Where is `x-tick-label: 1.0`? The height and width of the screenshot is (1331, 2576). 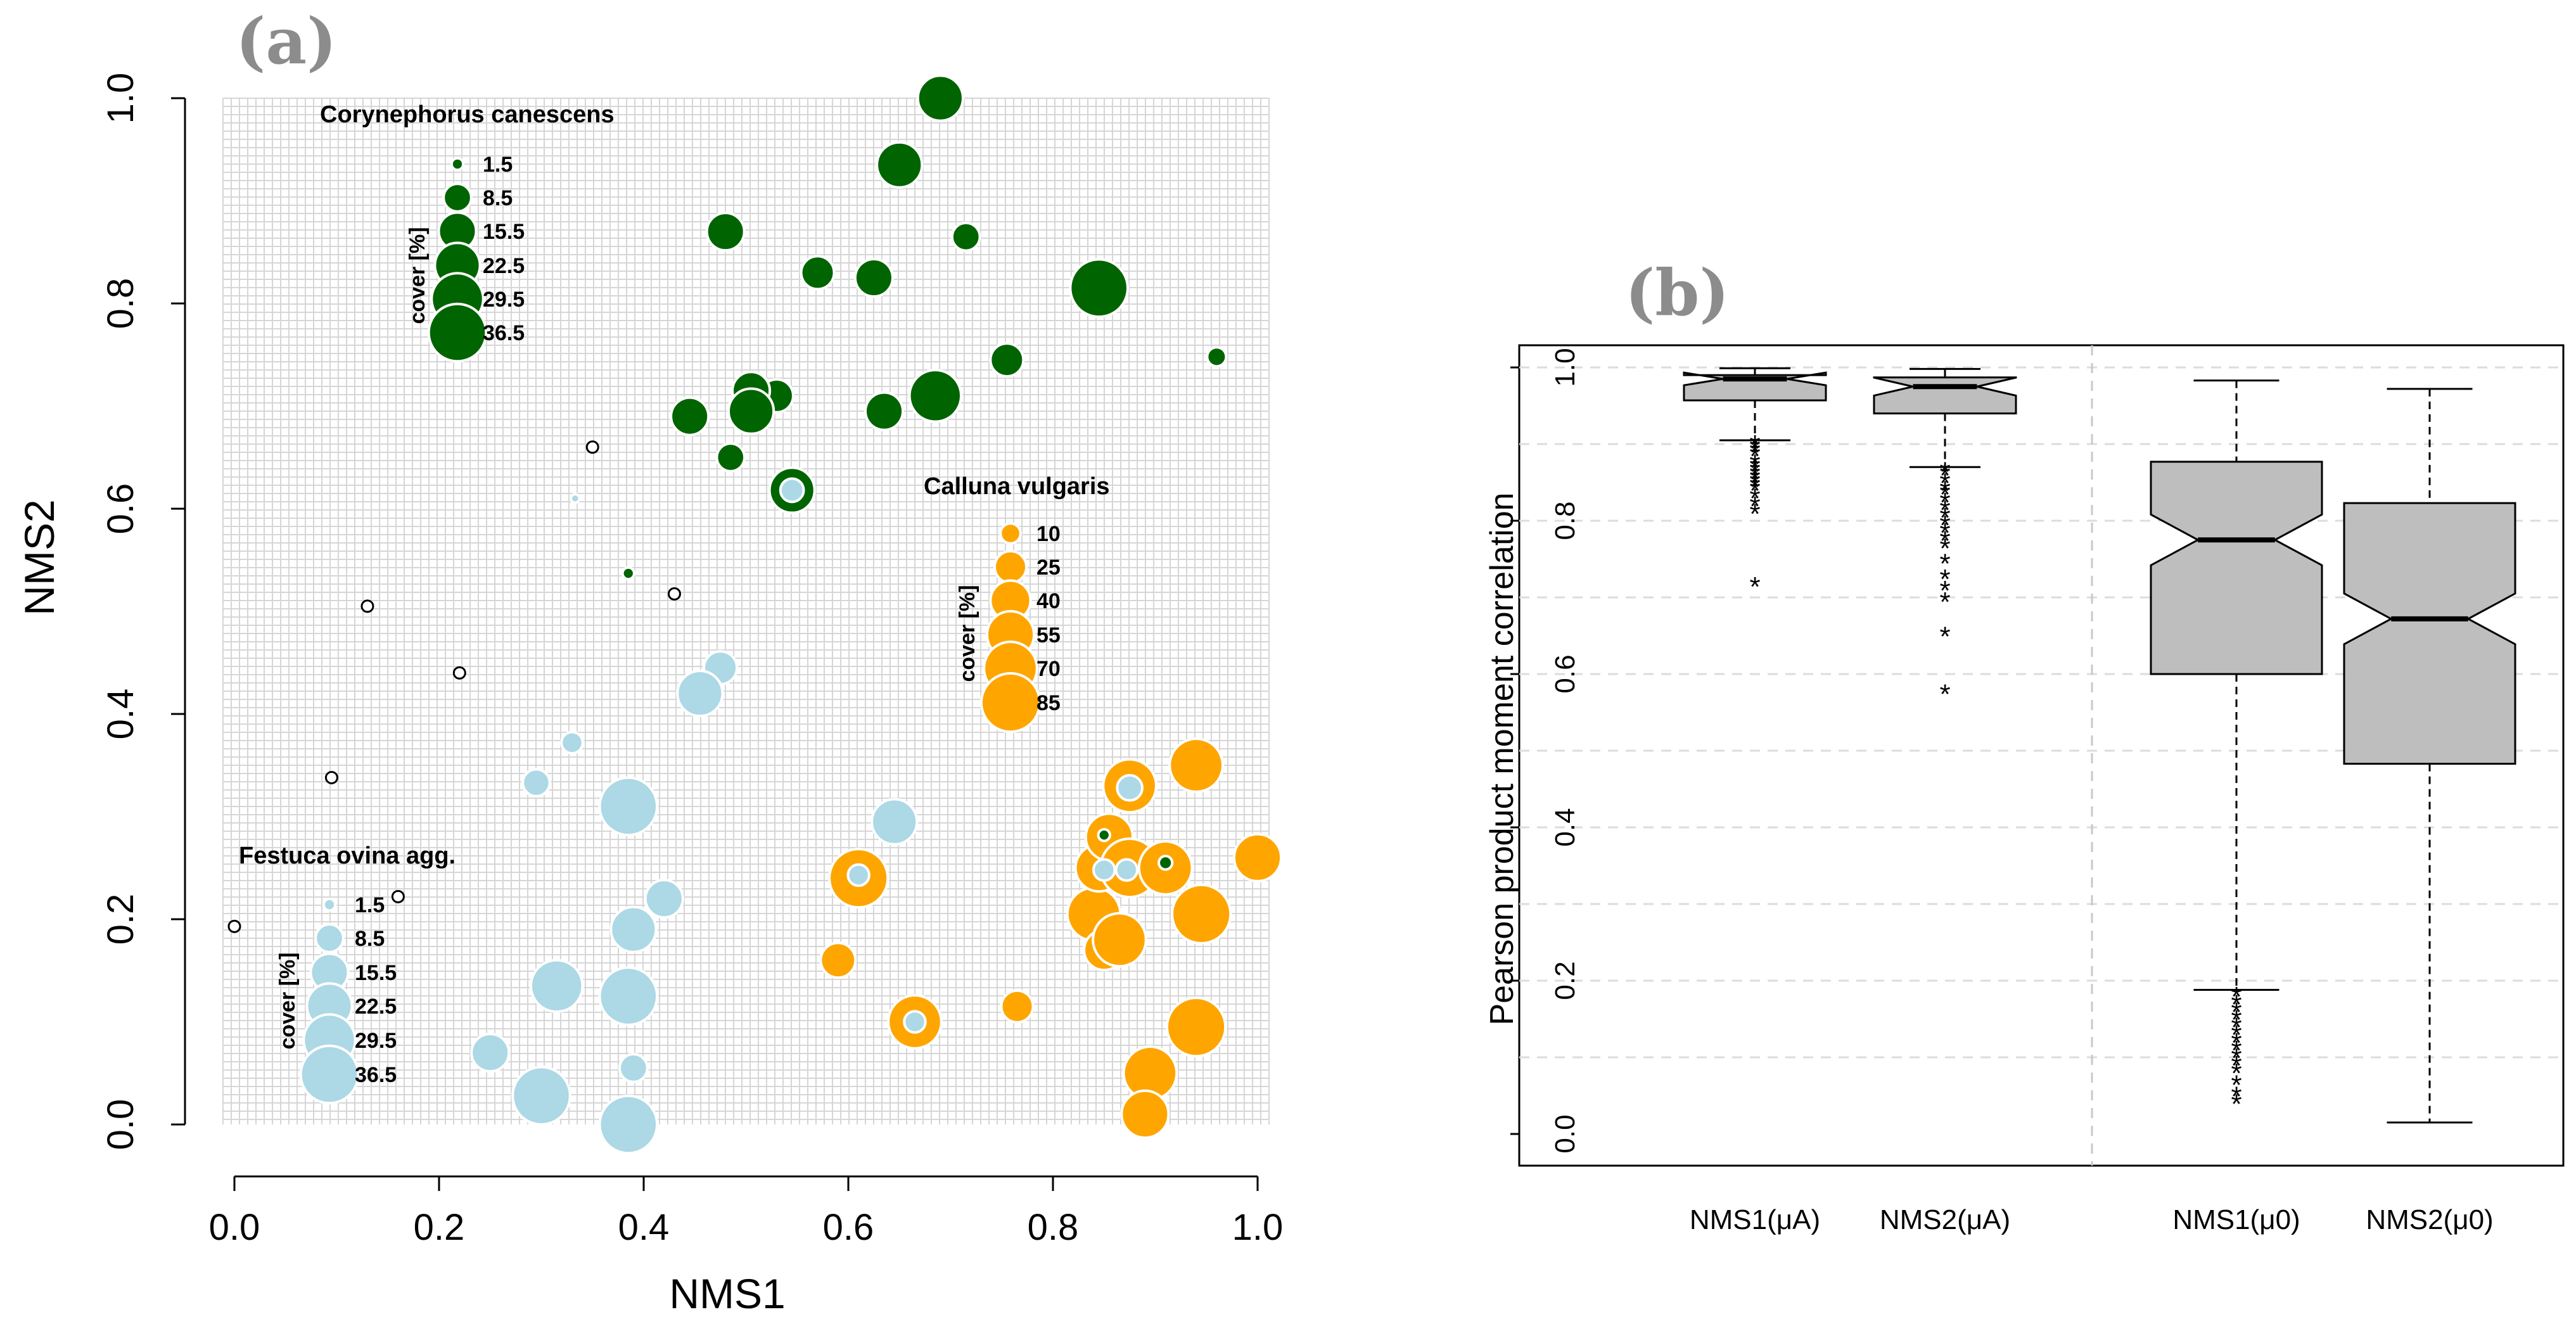
x-tick-label: 1.0 is located at coordinates (1258, 1227).